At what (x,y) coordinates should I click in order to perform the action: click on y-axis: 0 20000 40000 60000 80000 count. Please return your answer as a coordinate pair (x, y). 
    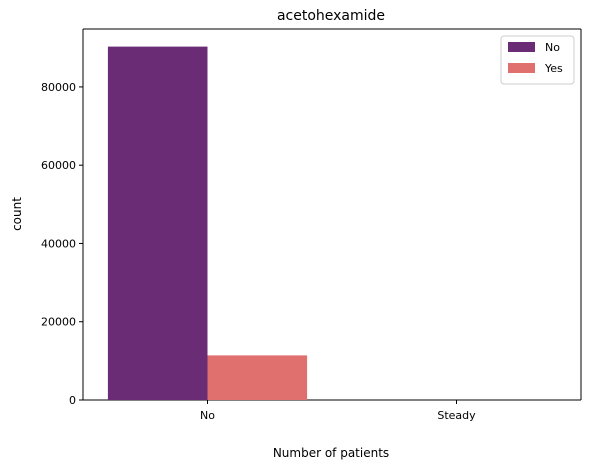
    Looking at the image, I should click on (47, 218).